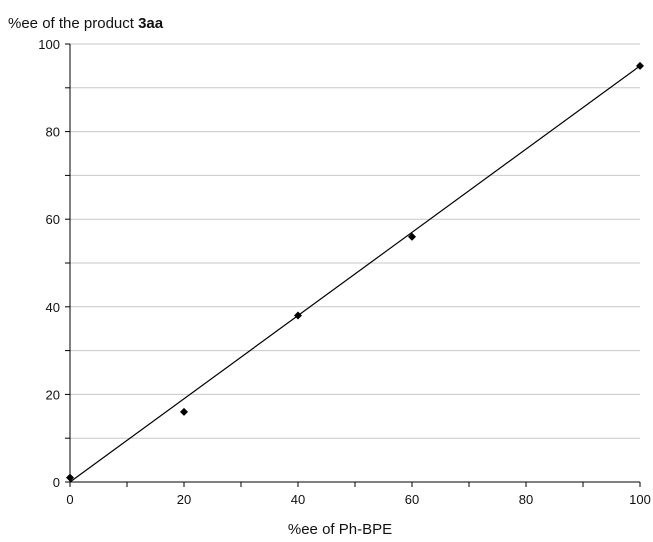 Image resolution: width=653 pixels, height=542 pixels. I want to click on y-tick-label: 40, so click(53, 307).